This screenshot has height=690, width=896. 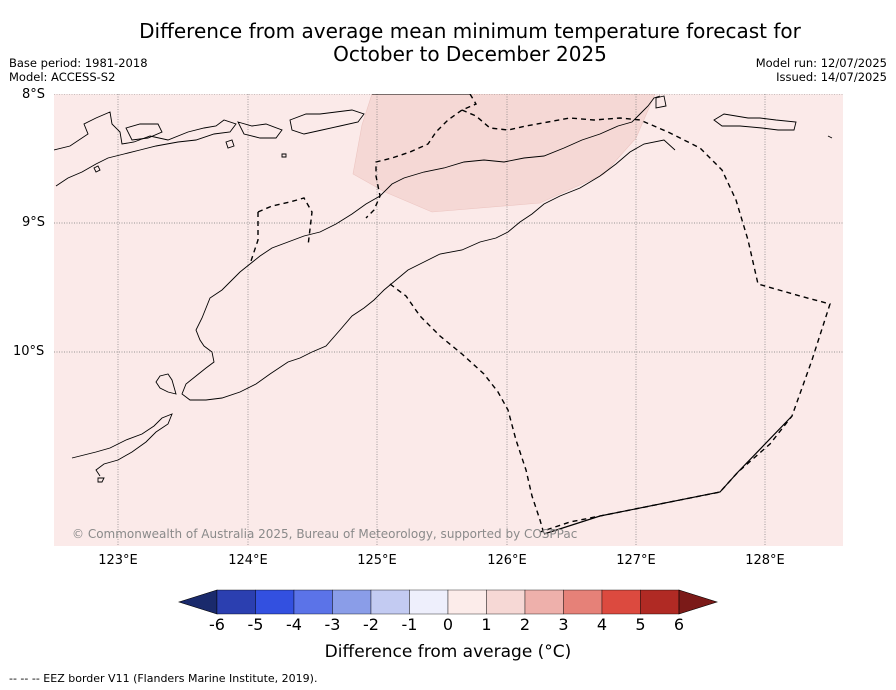 What do you see at coordinates (765, 560) in the screenshot?
I see `lon-label-128e: 128°E` at bounding box center [765, 560].